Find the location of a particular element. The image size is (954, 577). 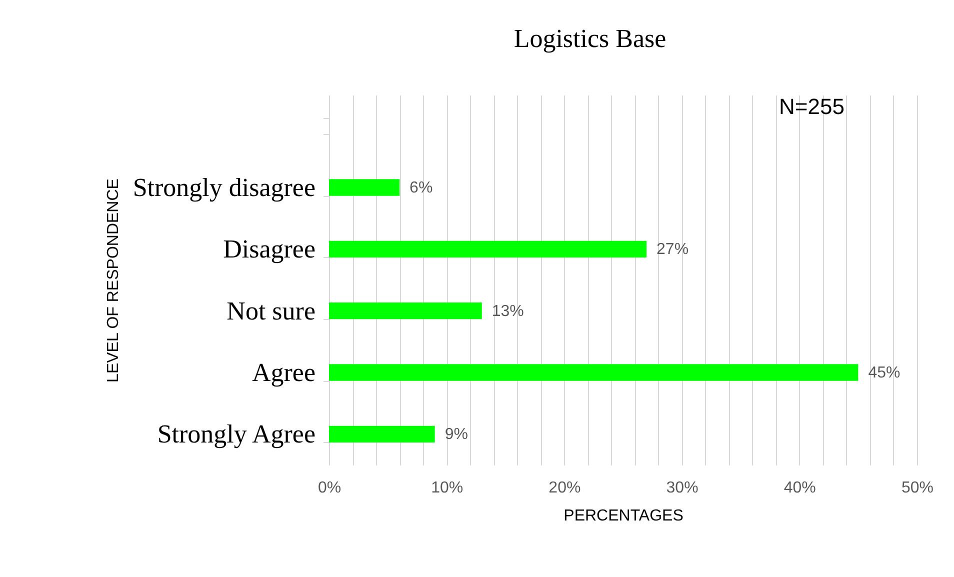

y-axis-title: LEVEL OF RESPONDENCE is located at coordinates (113, 280).